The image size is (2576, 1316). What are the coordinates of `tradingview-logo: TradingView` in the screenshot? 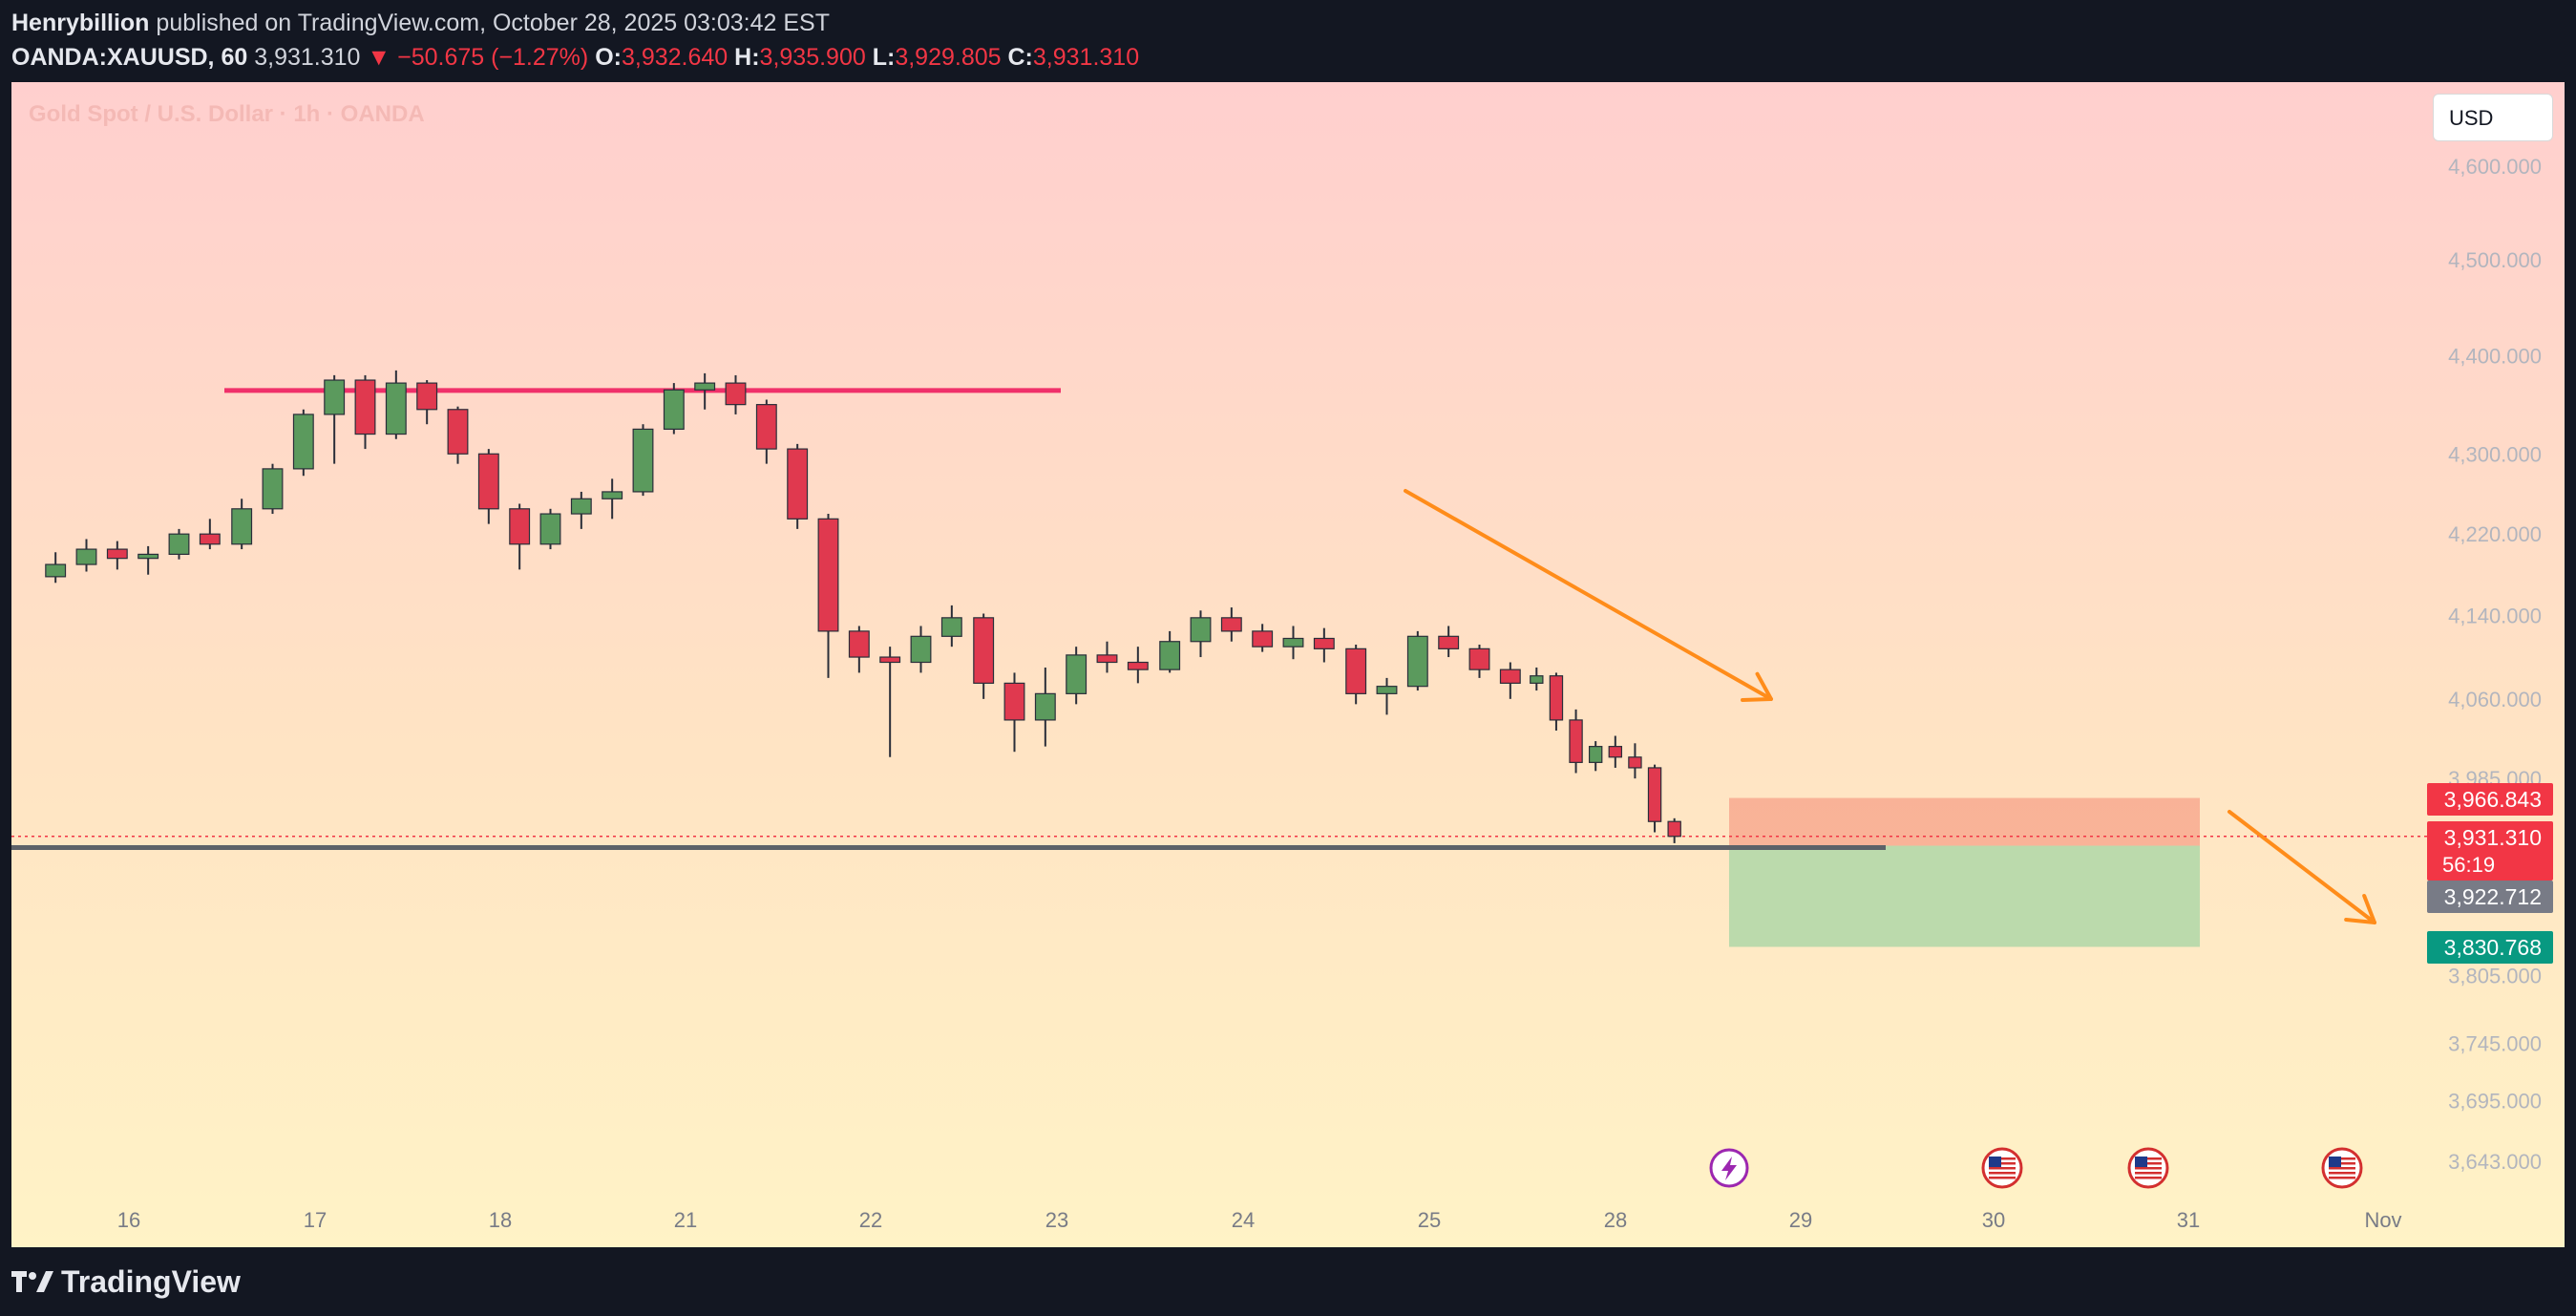 It's located at (126, 1282).